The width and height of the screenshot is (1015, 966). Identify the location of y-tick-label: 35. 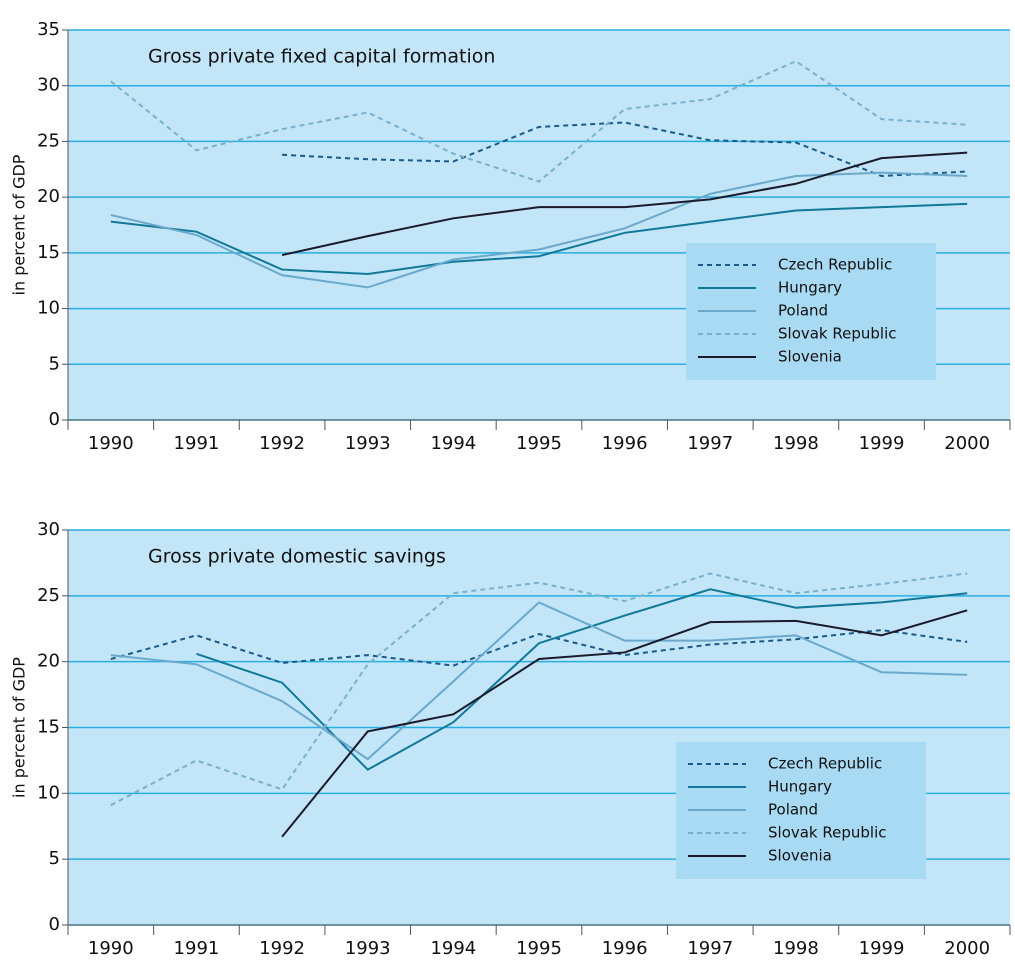
(48, 29).